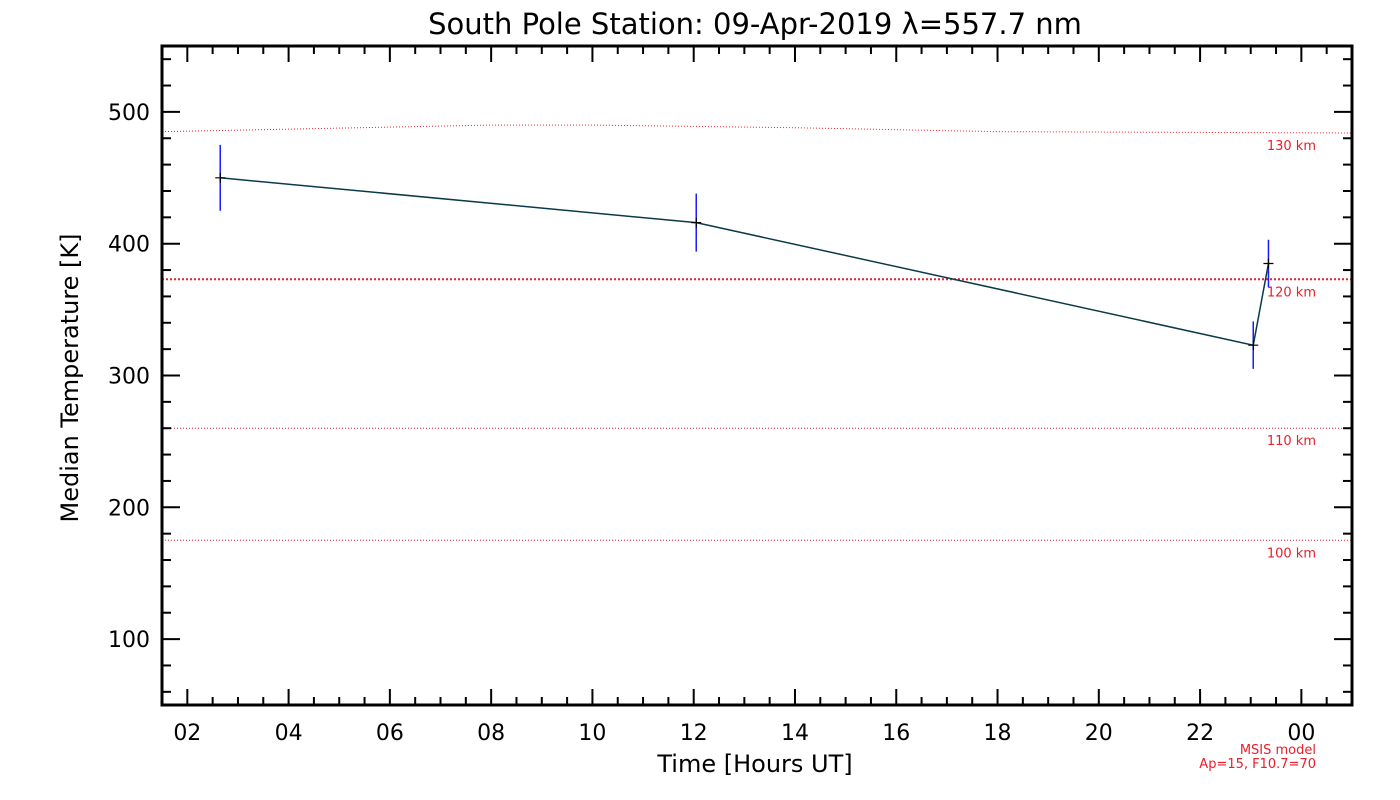  Describe the element at coordinates (1301, 733) in the screenshot. I see `x-tick-label-11: 00` at that location.